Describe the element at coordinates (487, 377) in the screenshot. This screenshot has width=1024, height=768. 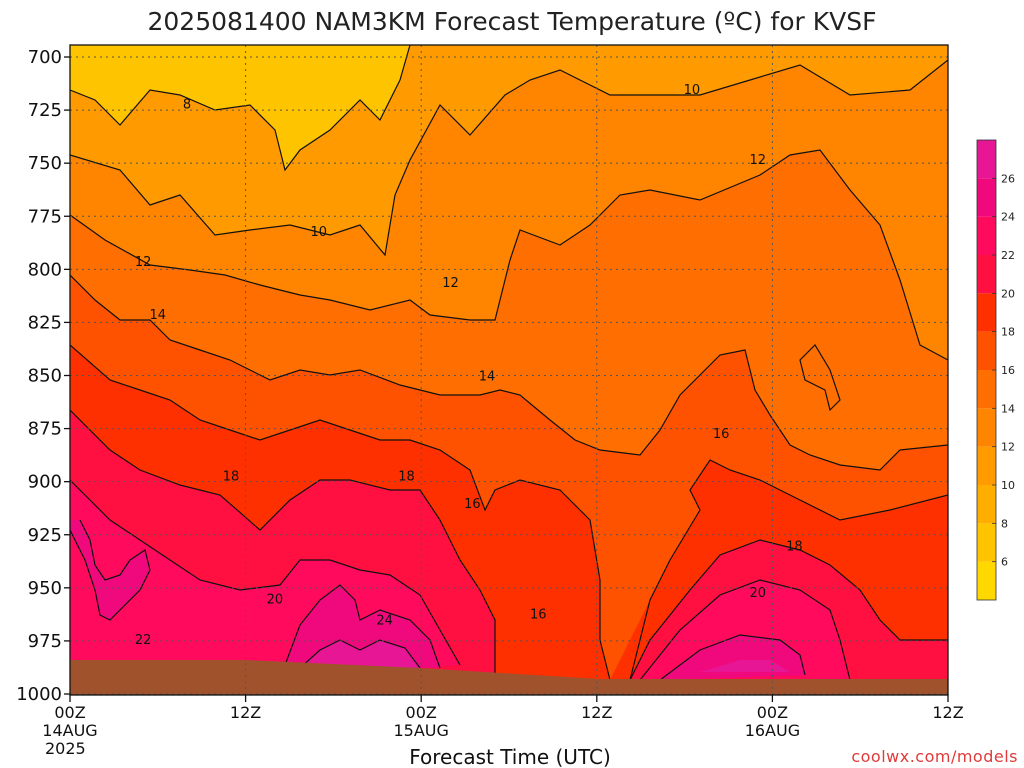
I see `contour-label-14-7: 14` at that location.